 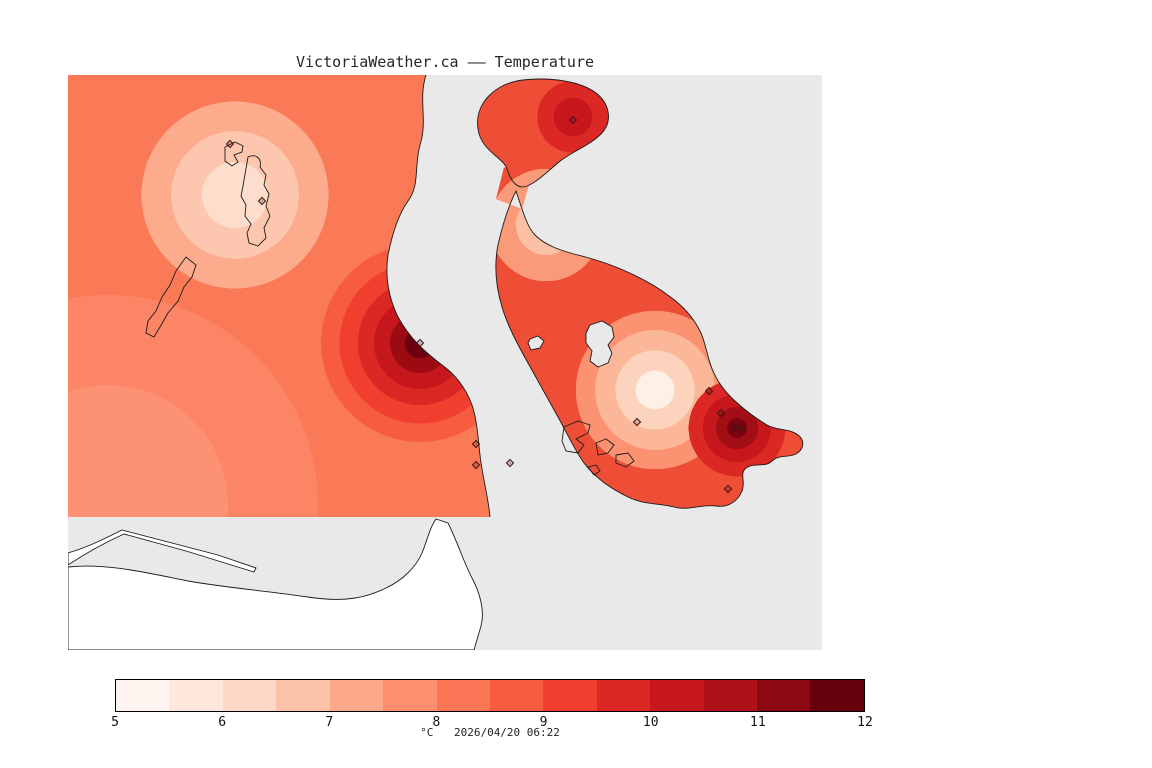 What do you see at coordinates (162, 551) in the screenshot?
I see `sand-spit` at bounding box center [162, 551].